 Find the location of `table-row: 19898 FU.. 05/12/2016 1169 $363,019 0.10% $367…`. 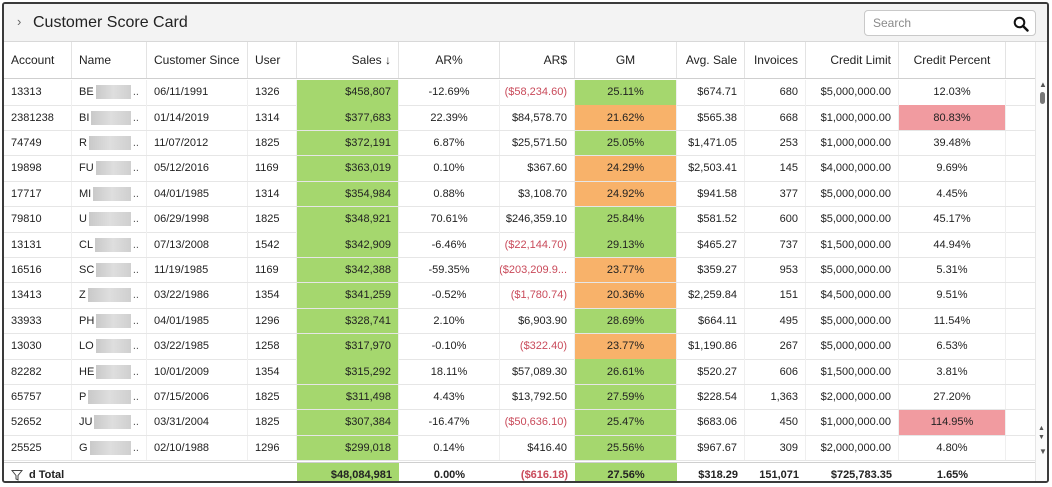

table-row: 19898 FU.. 05/12/2016 1169 $363,019 0.10% $367… is located at coordinates (519, 169).